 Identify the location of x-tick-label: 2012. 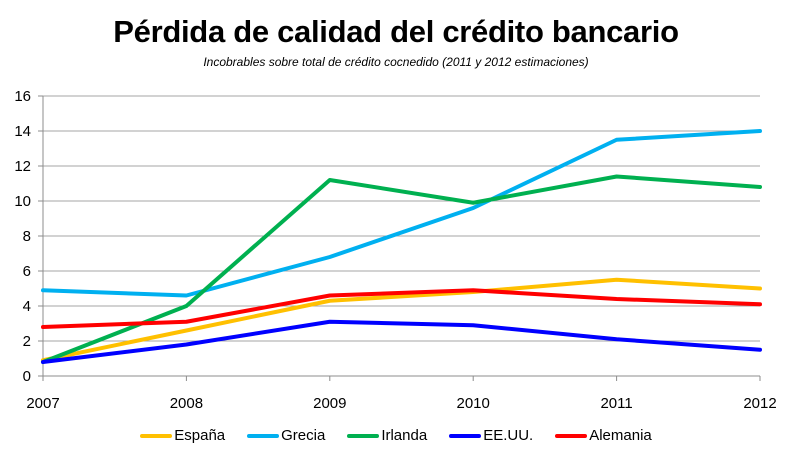
(759, 403).